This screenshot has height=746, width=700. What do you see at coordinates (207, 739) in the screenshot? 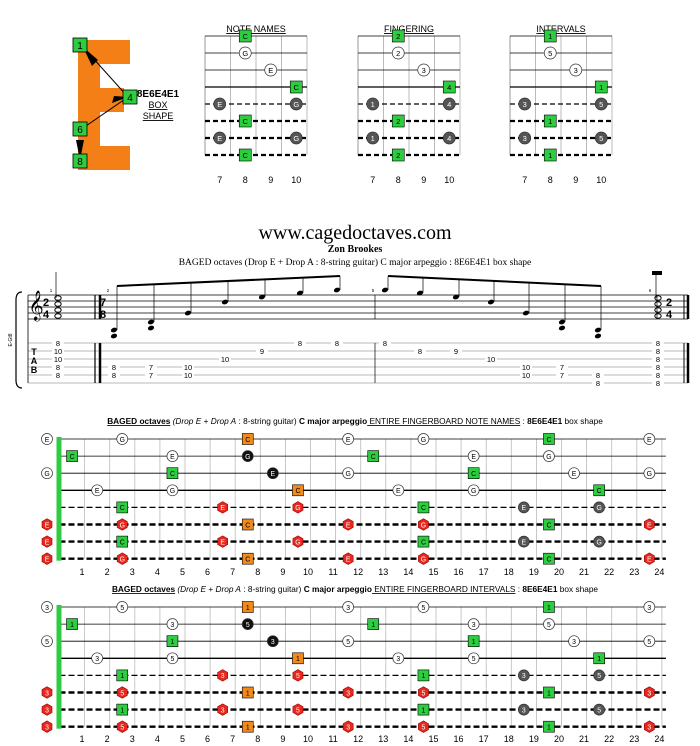
I see `fret-number: 6` at bounding box center [207, 739].